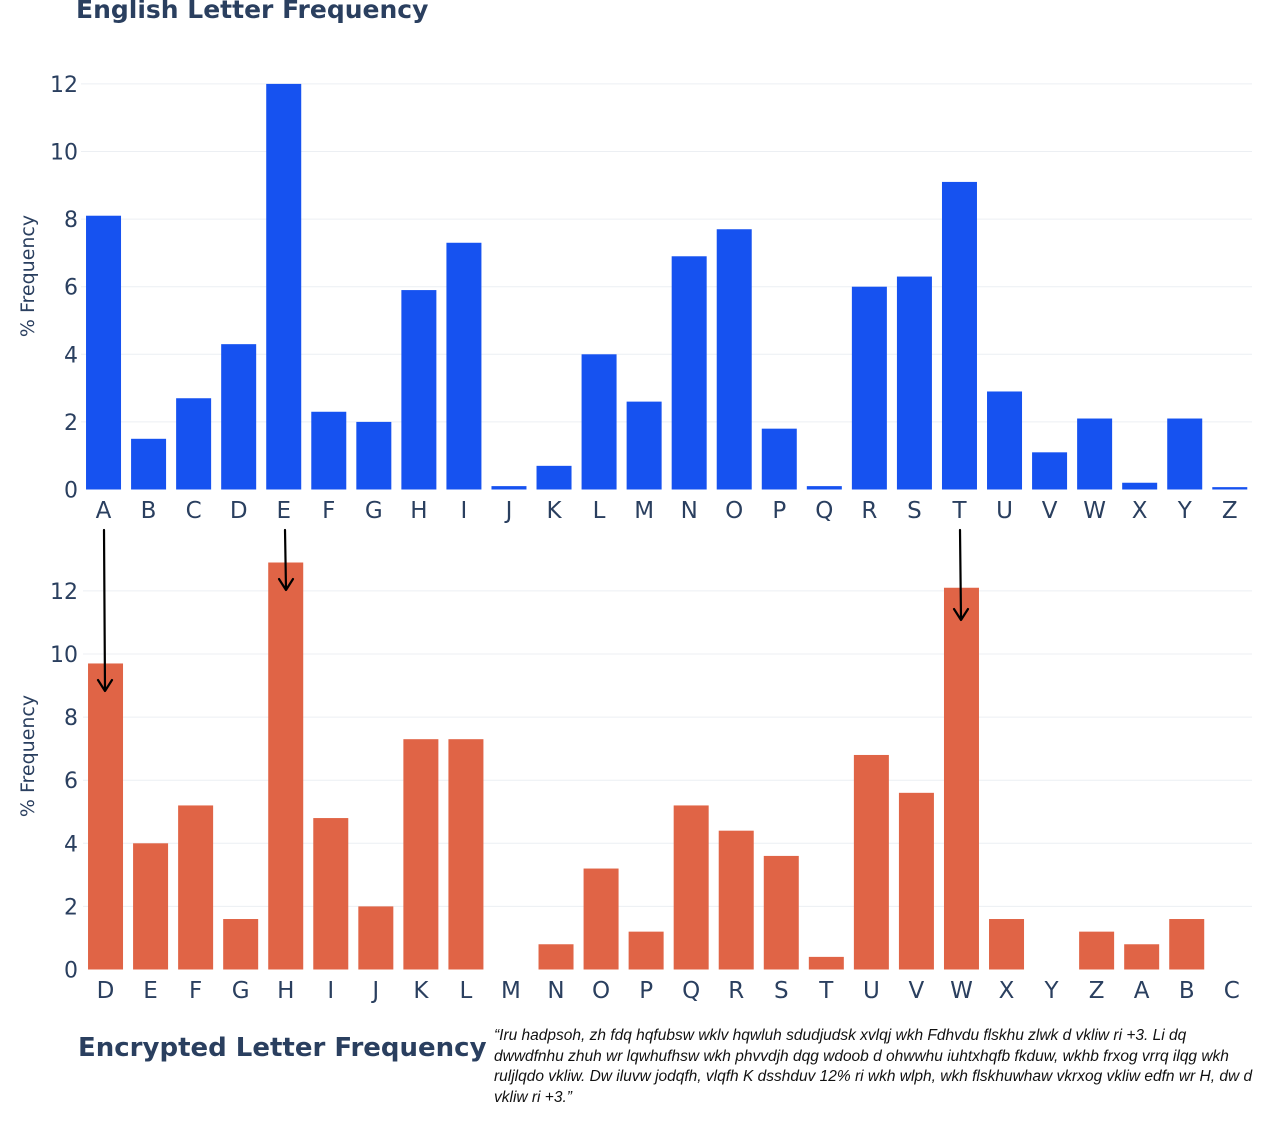 This screenshot has width=1280, height=1135. I want to click on encrypted-bar-L, so click(466, 854).